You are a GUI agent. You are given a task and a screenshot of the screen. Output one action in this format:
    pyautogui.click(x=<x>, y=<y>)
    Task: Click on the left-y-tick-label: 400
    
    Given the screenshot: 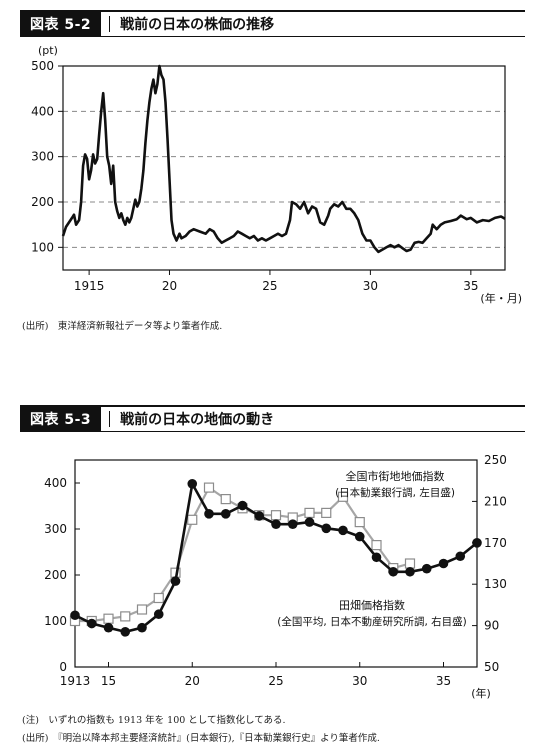 What is the action you would take?
    pyautogui.click(x=55, y=483)
    